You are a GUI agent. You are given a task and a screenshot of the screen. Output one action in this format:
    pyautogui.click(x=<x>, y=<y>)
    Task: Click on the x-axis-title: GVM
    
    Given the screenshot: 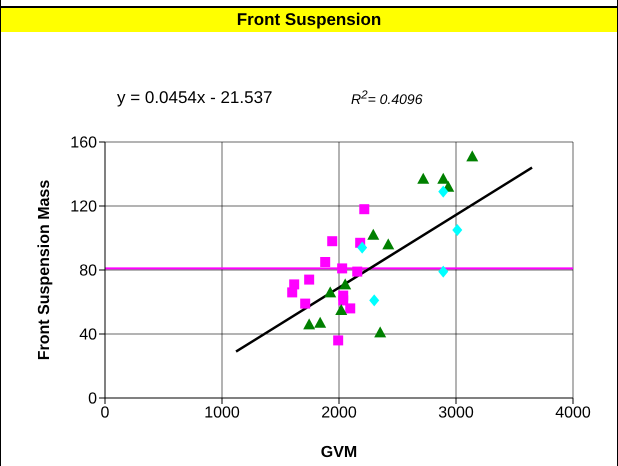 What is the action you would take?
    pyautogui.click(x=339, y=452)
    